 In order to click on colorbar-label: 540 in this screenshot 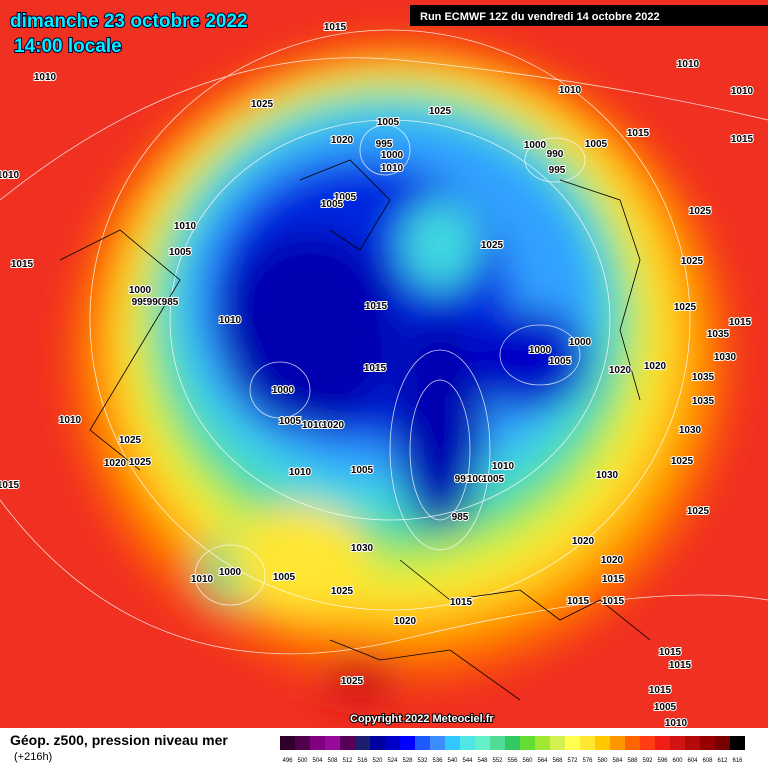, I will do `click(452, 761)`.